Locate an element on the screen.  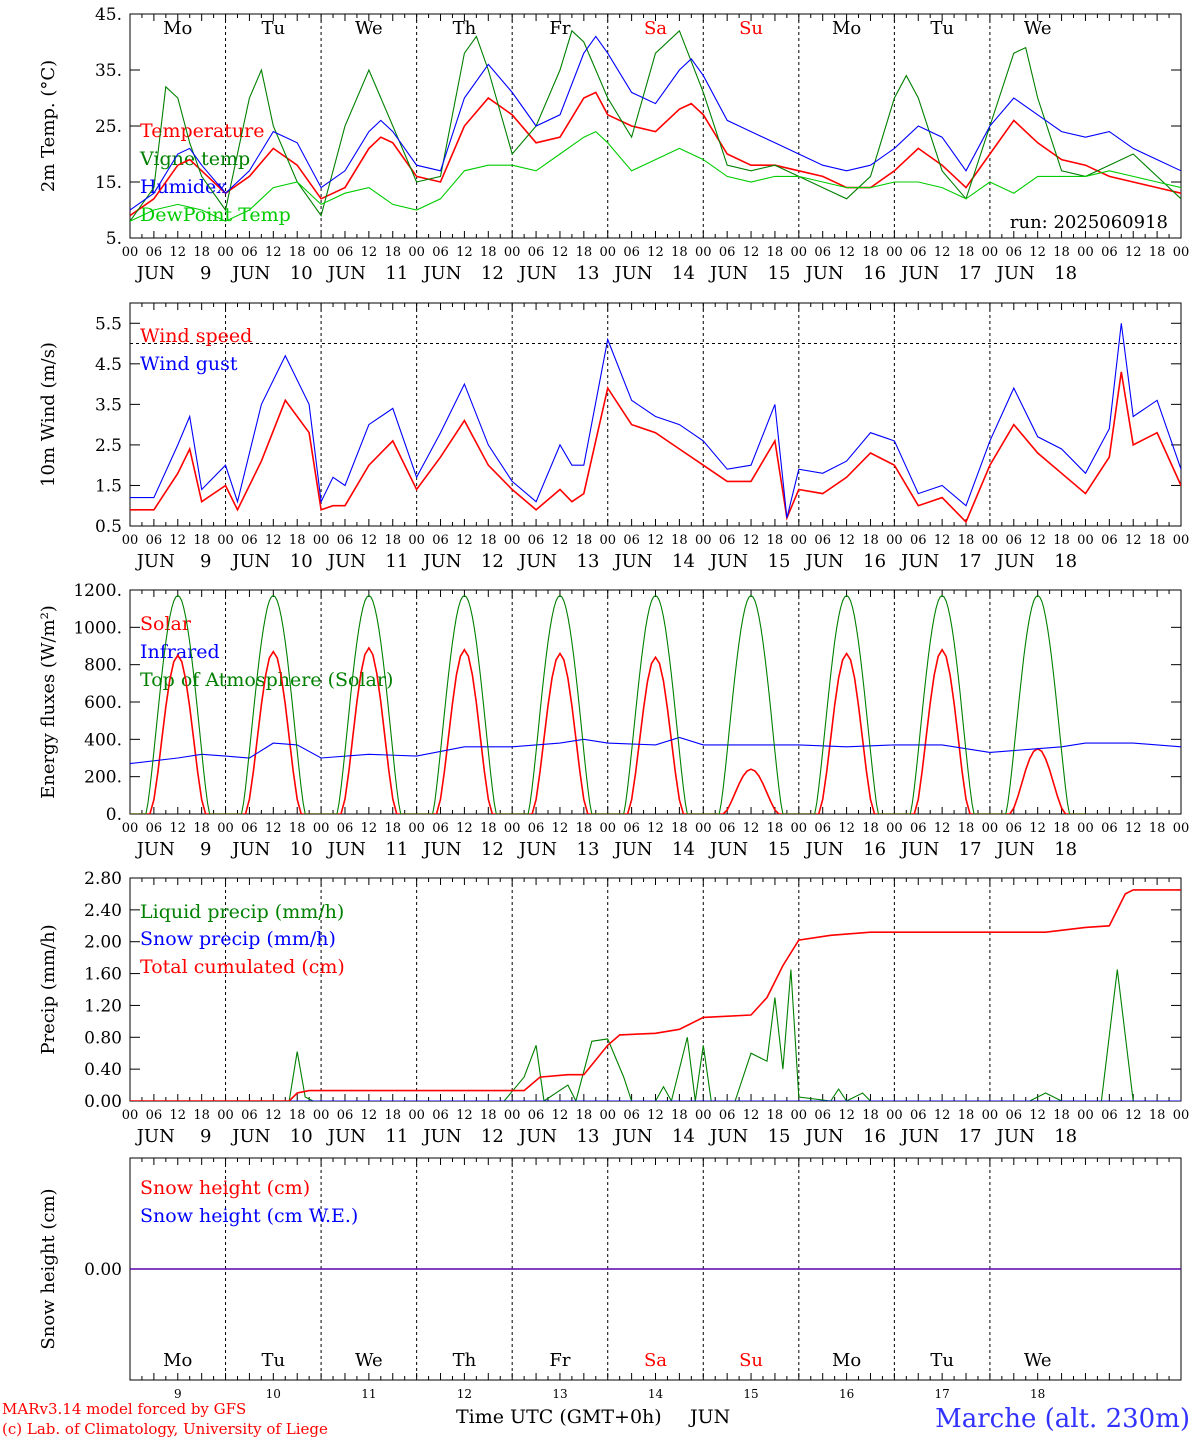
day-label: 15 is located at coordinates (779, 1136).